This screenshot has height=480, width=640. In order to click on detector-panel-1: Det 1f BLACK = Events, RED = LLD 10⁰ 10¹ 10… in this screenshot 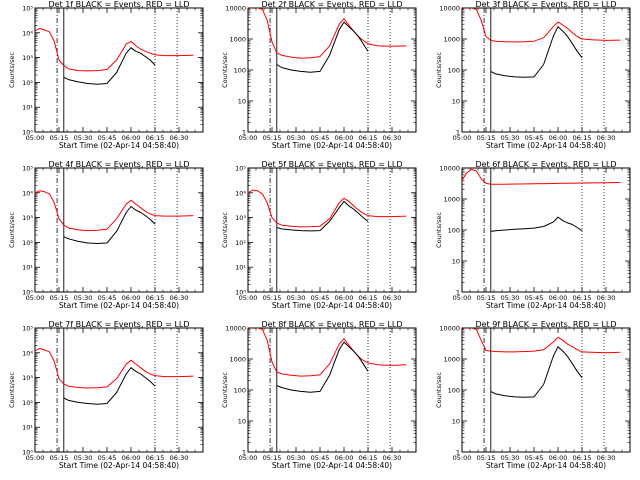, I will do `click(106, 75)`.